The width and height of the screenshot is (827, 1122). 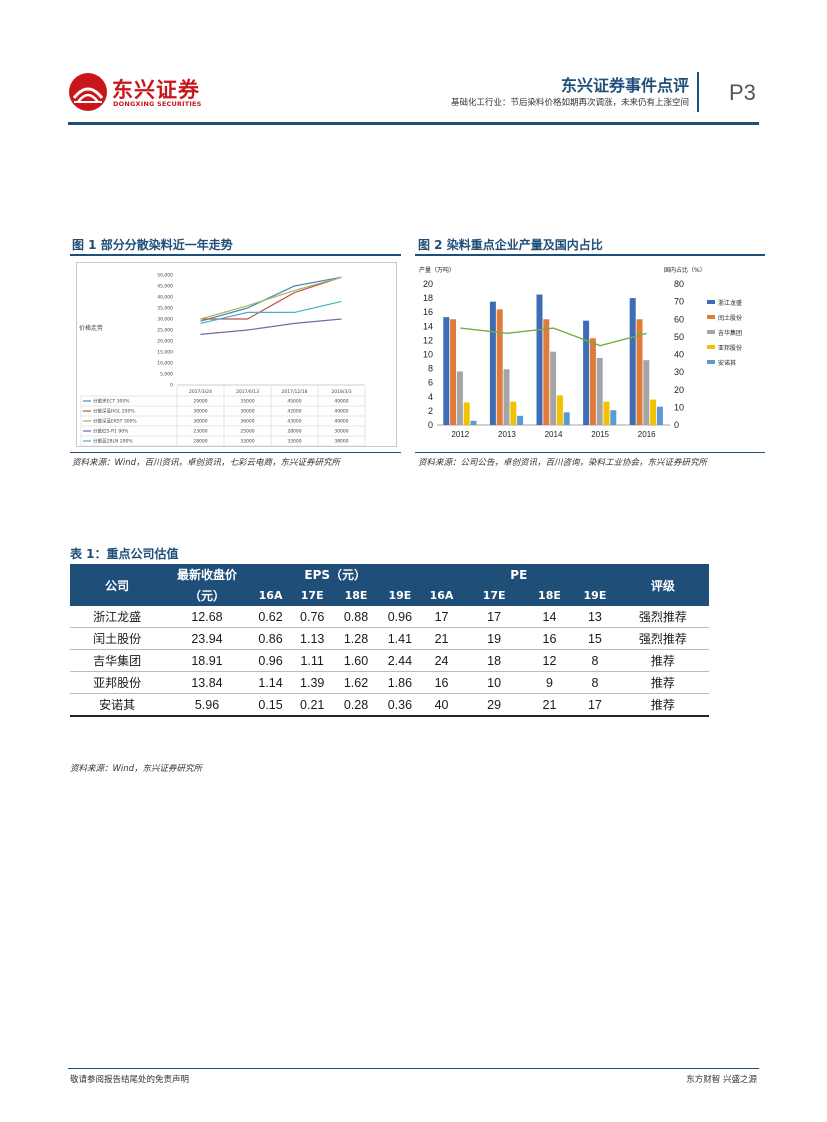 I want to click on cell-eps-value: 1.13, so click(x=312, y=638).